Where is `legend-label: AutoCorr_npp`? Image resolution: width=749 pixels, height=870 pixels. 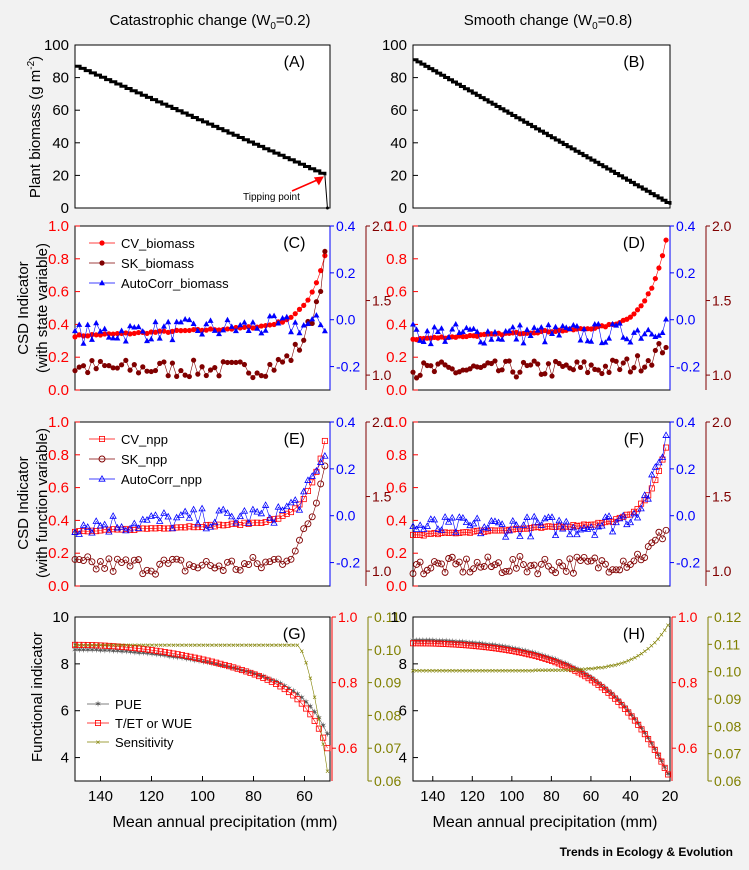
legend-label: AutoCorr_npp is located at coordinates (161, 479).